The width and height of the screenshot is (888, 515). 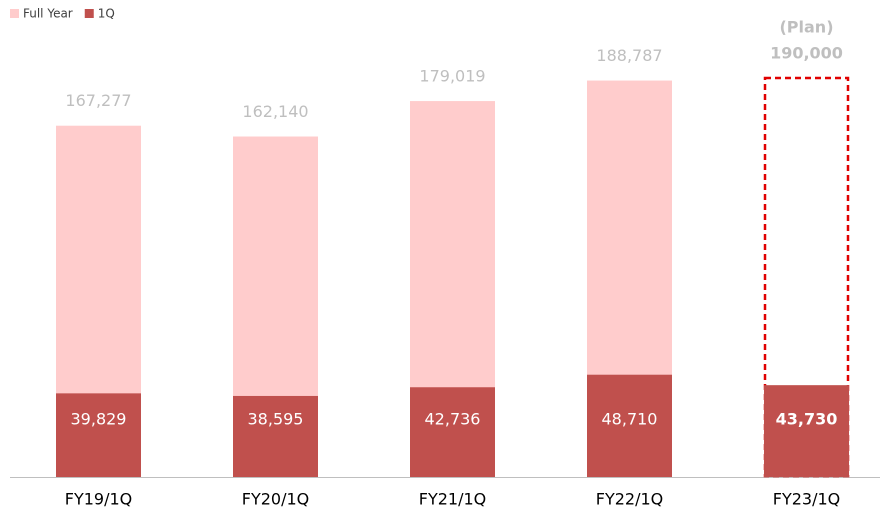 I want to click on full-year-label: 188,787, so click(x=629, y=55).